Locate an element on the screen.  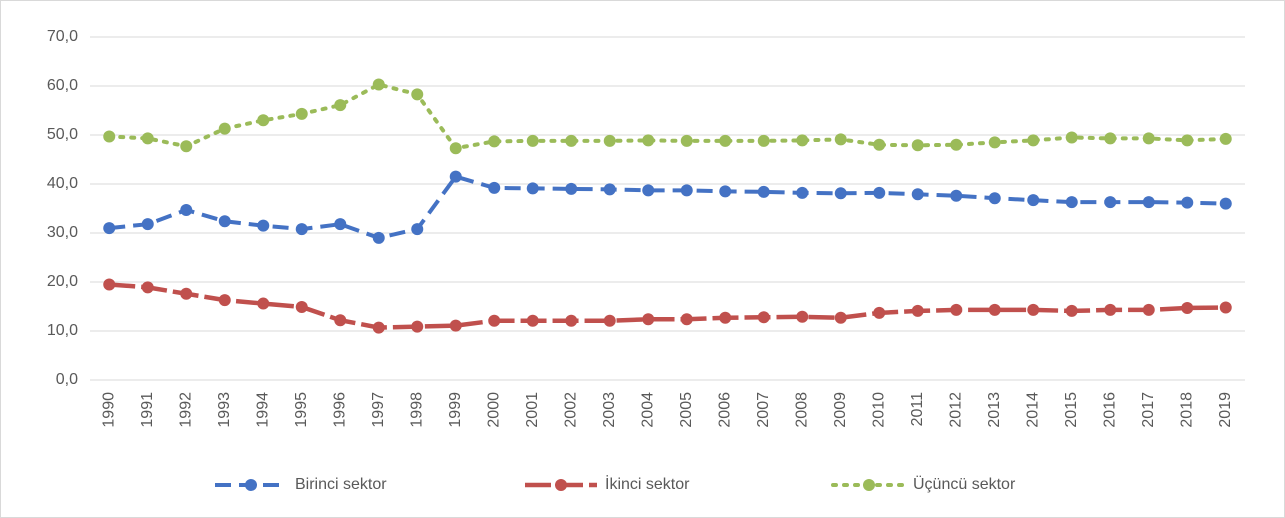
x-tick-label: 2015 is located at coordinates (1071, 410).